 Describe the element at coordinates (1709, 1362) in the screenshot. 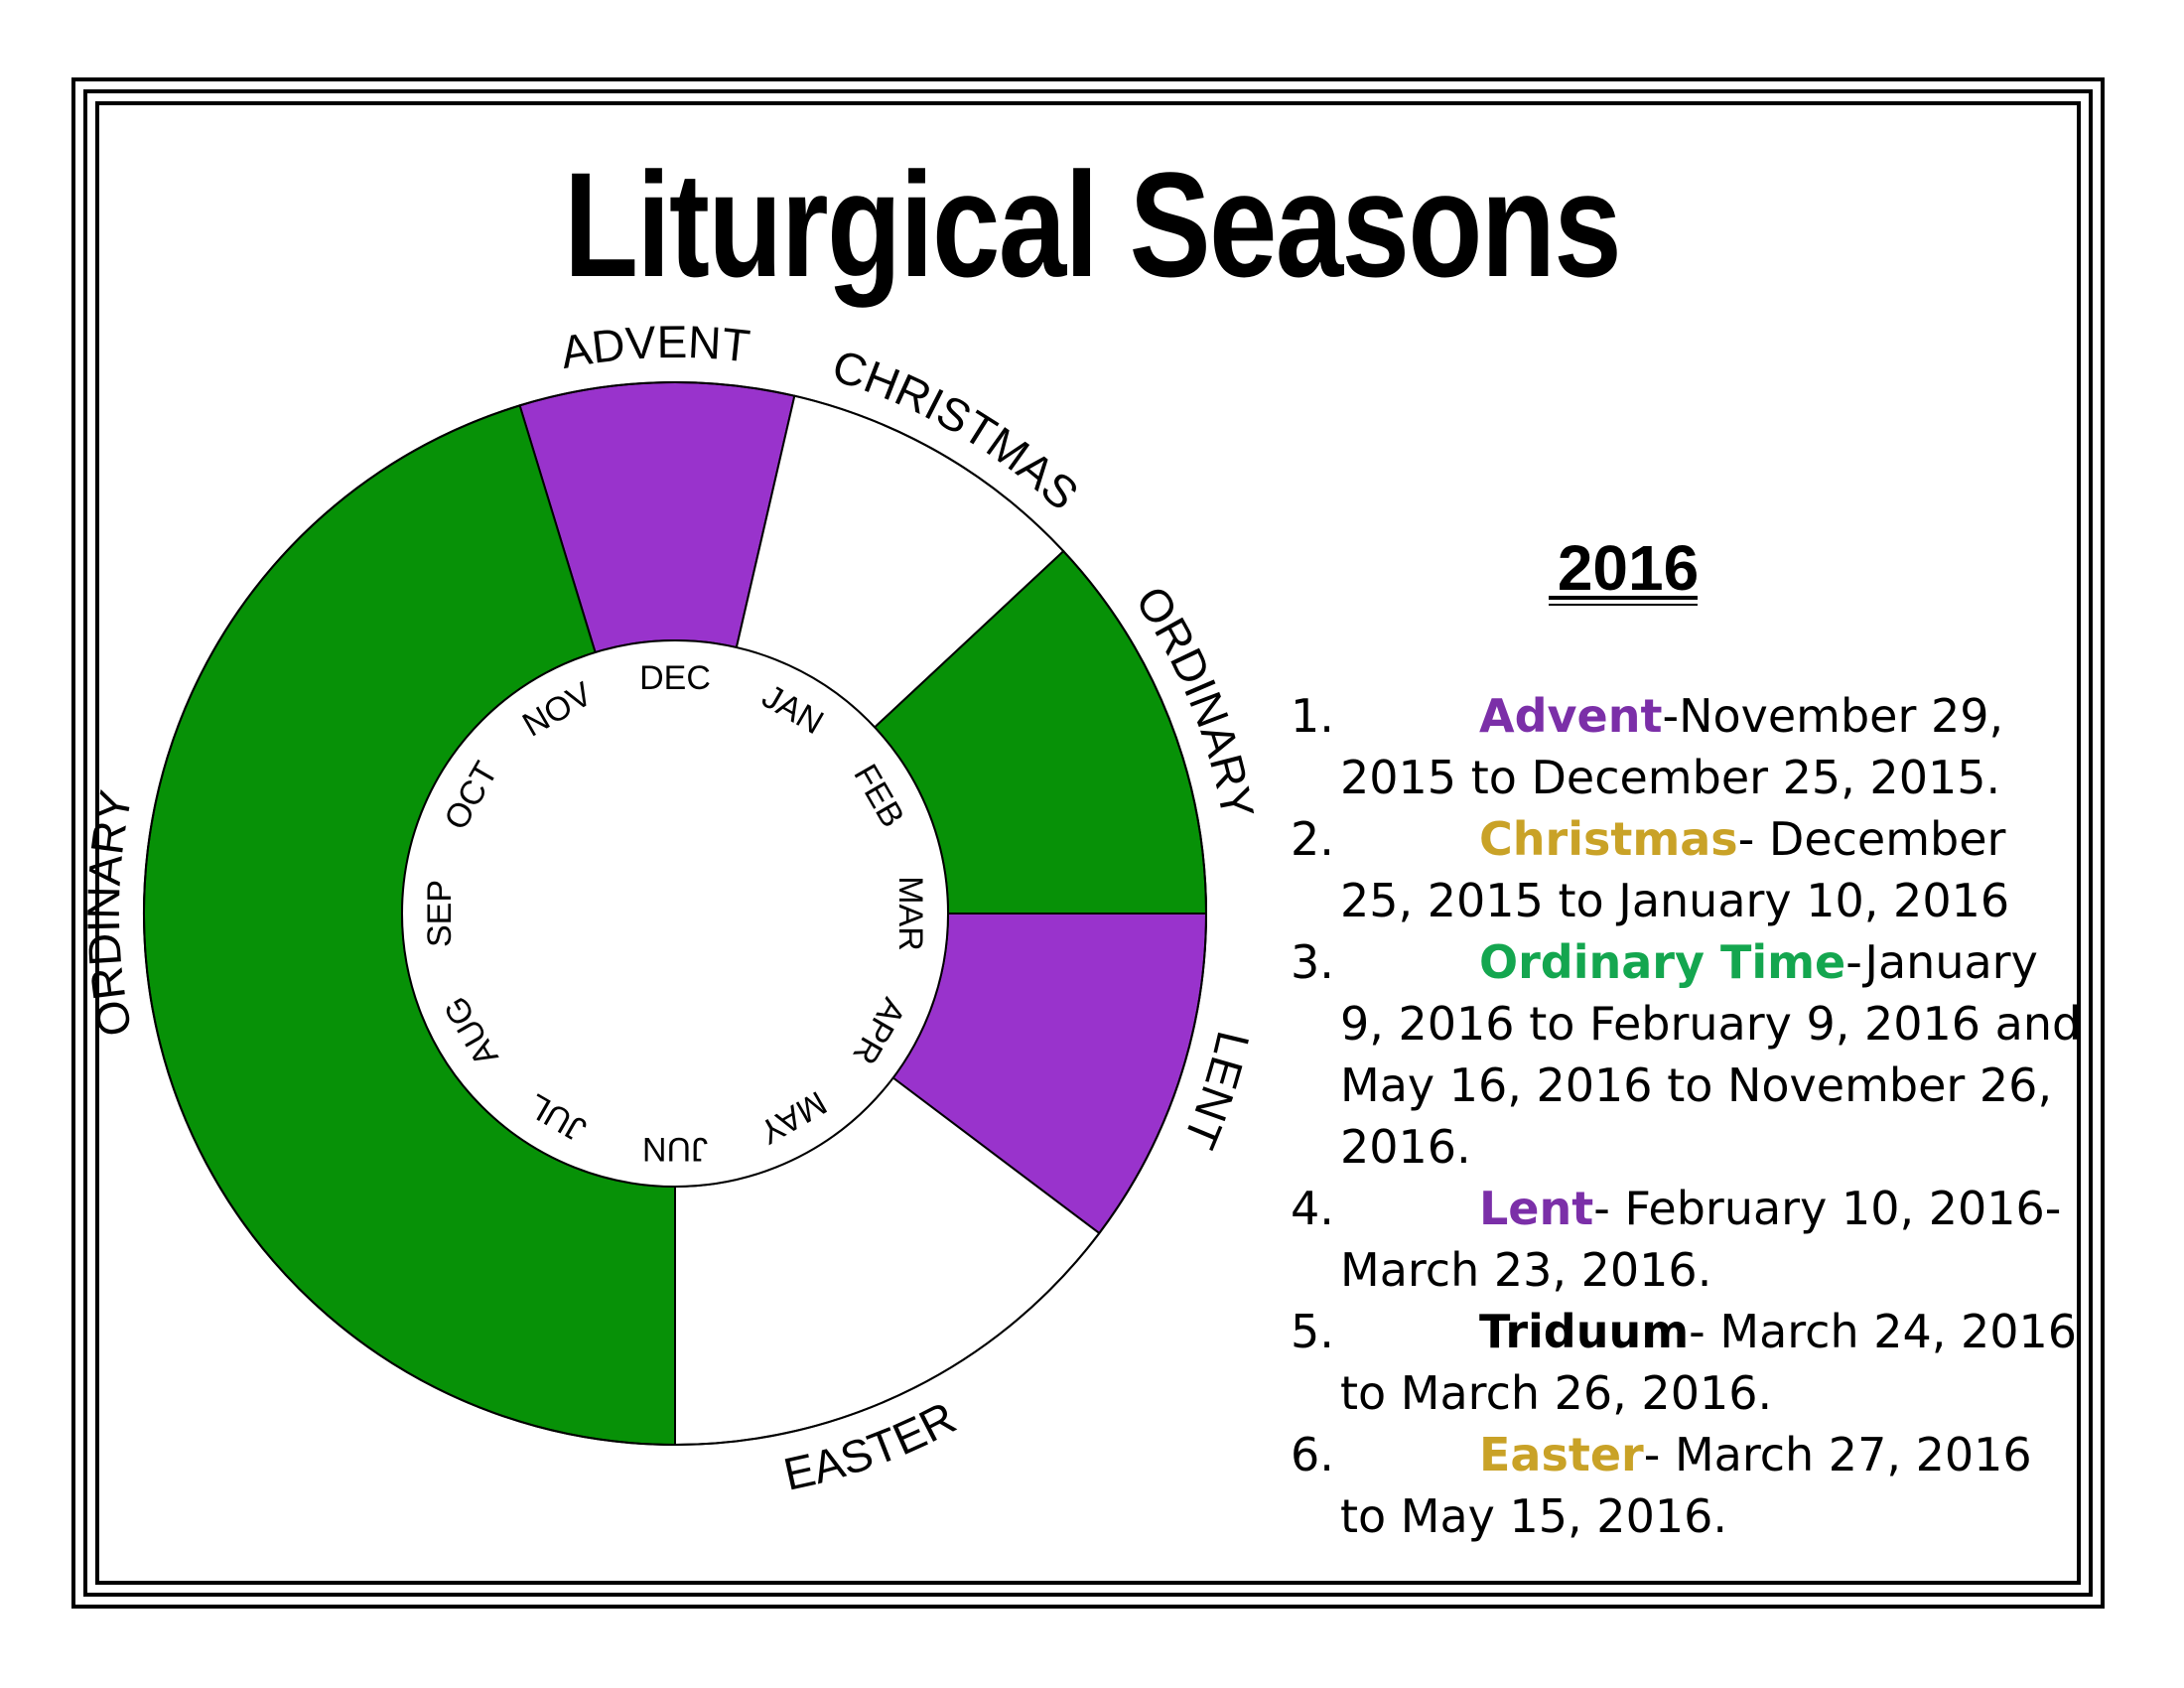

I see `legend-dates: March 24, 2016 to March 26, 2016.` at that location.